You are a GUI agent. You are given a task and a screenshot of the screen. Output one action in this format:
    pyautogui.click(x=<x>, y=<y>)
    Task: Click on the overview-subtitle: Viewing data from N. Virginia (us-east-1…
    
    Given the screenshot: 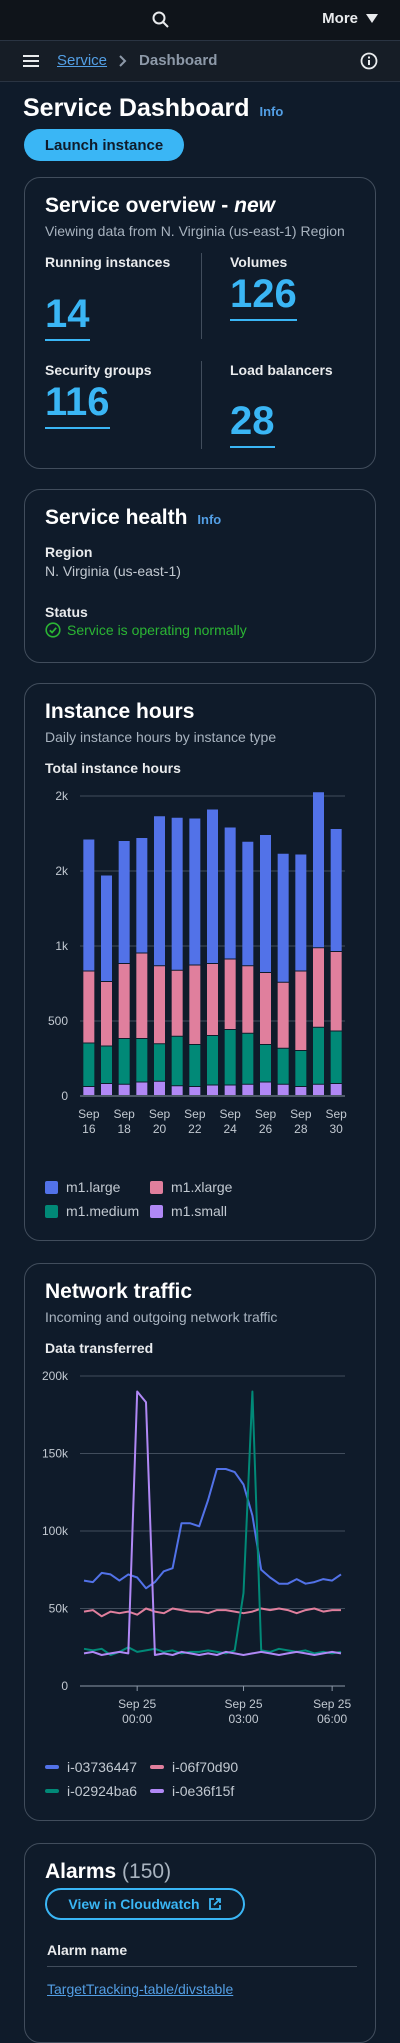 What is the action you would take?
    pyautogui.click(x=195, y=231)
    